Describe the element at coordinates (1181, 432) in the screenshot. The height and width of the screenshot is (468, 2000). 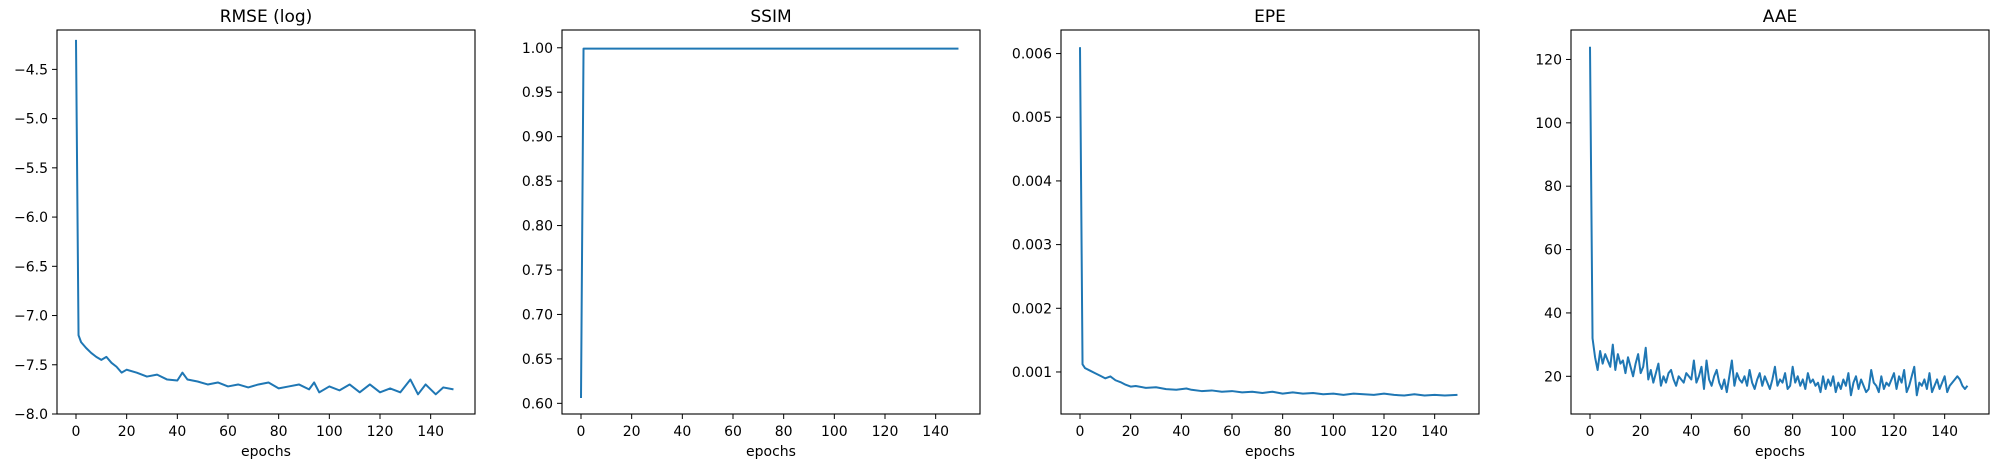
I see `epe-x-tick-label: 40` at that location.